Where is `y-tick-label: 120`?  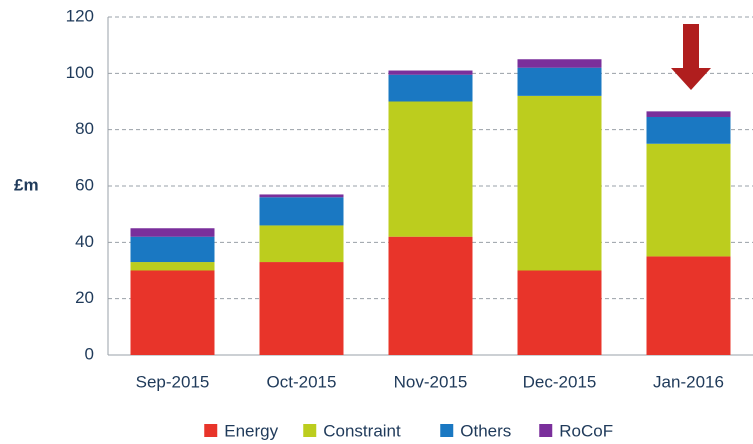 y-tick-label: 120 is located at coordinates (80, 15).